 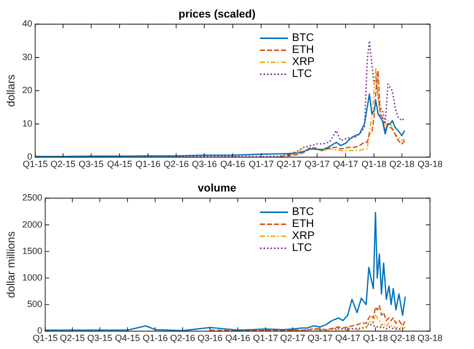 I want to click on y-tick-label: 20, so click(x=27, y=90).